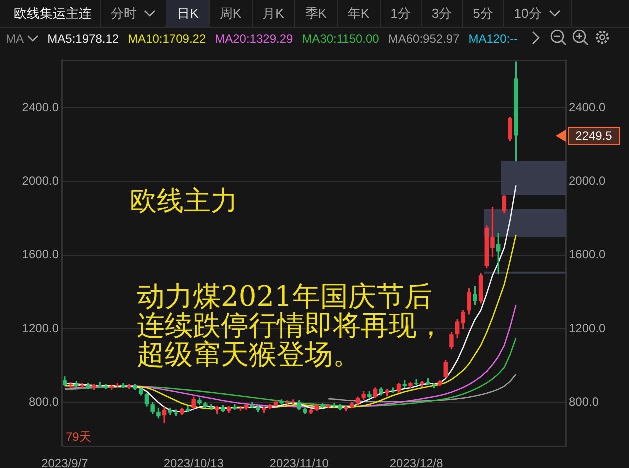 Image resolution: width=629 pixels, height=468 pixels. What do you see at coordinates (41, 107) in the screenshot?
I see `y-tick-label: 2400.0` at bounding box center [41, 107].